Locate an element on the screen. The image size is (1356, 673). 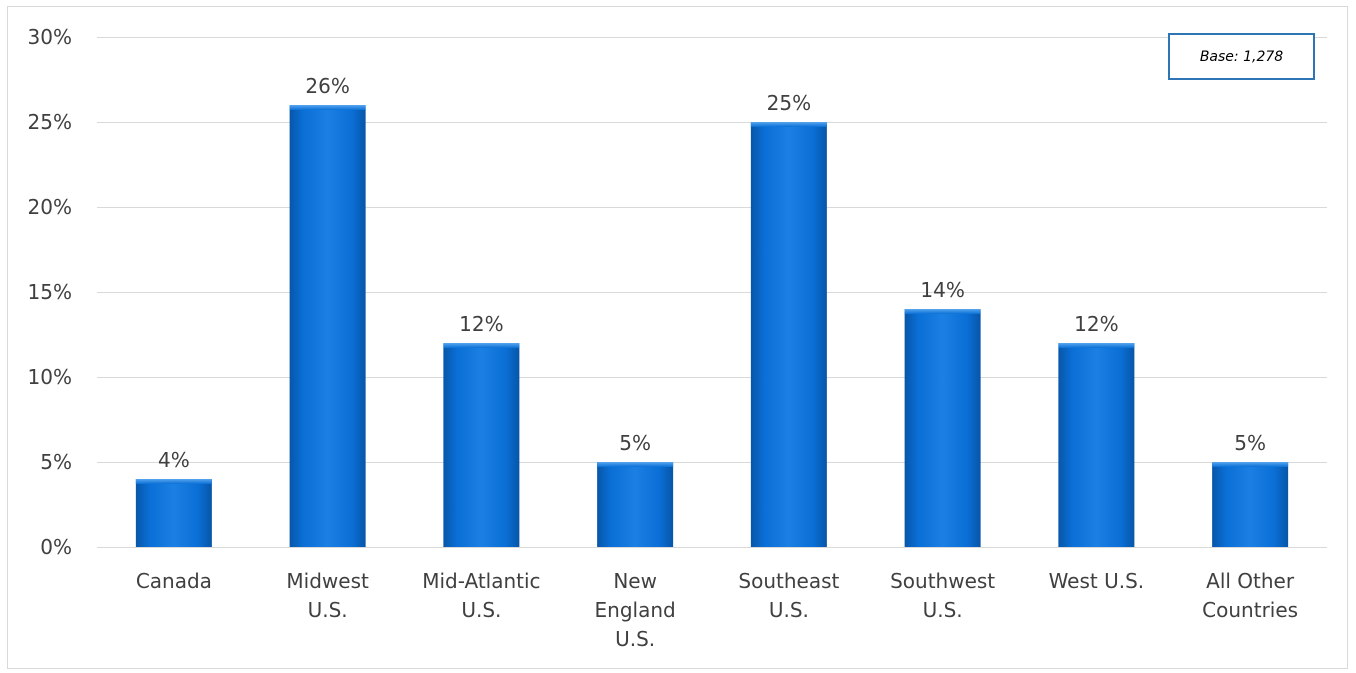
y-tick-label: 10% is located at coordinates (50, 377).